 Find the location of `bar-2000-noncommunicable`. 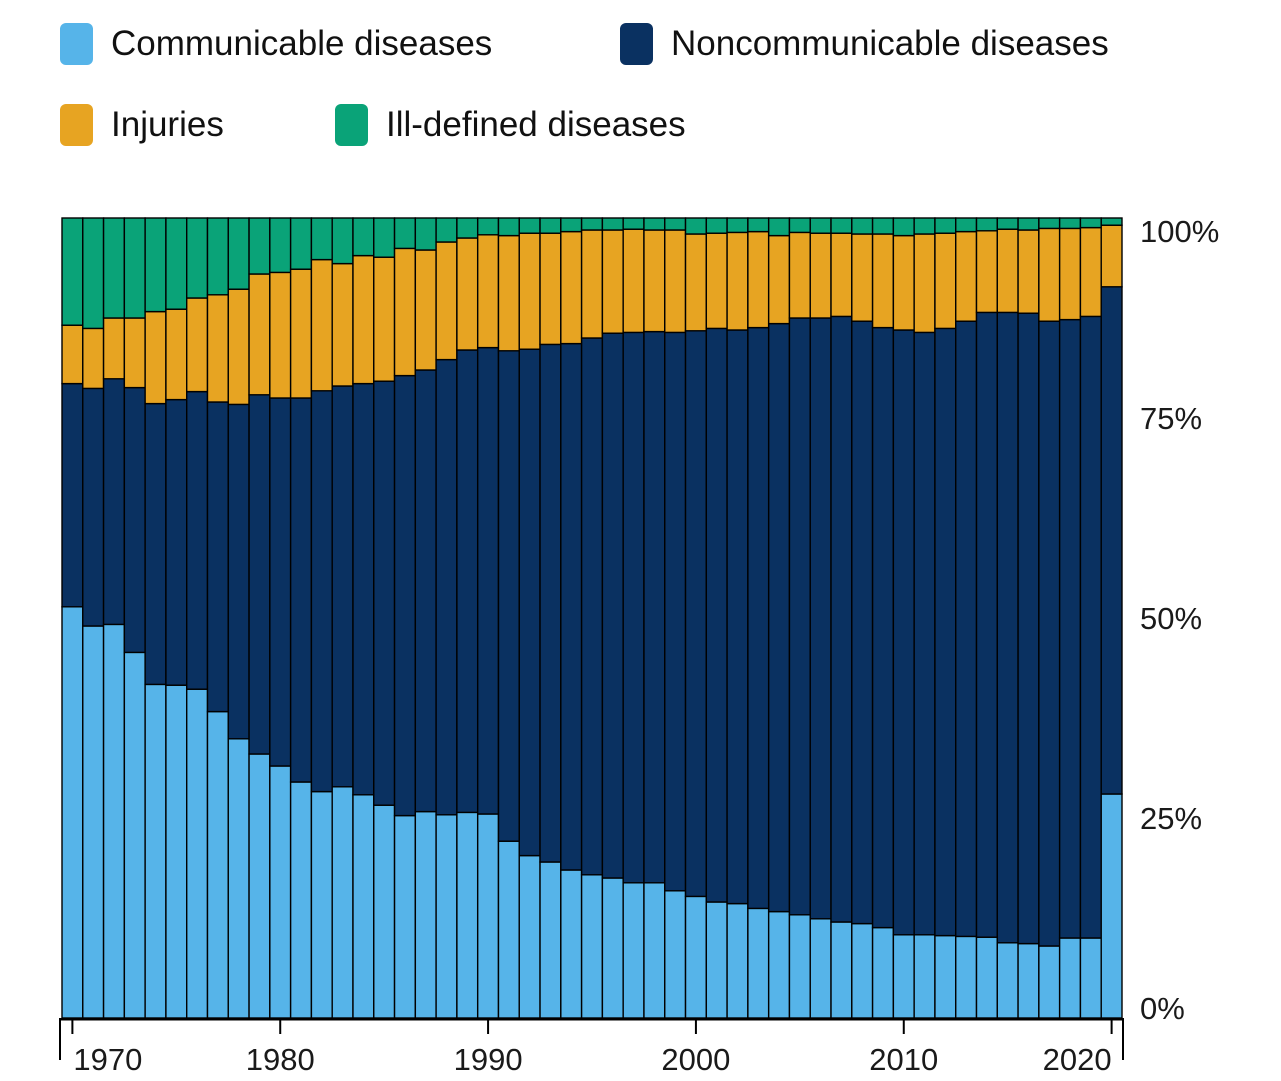

bar-2000-noncommunicable is located at coordinates (696, 614).